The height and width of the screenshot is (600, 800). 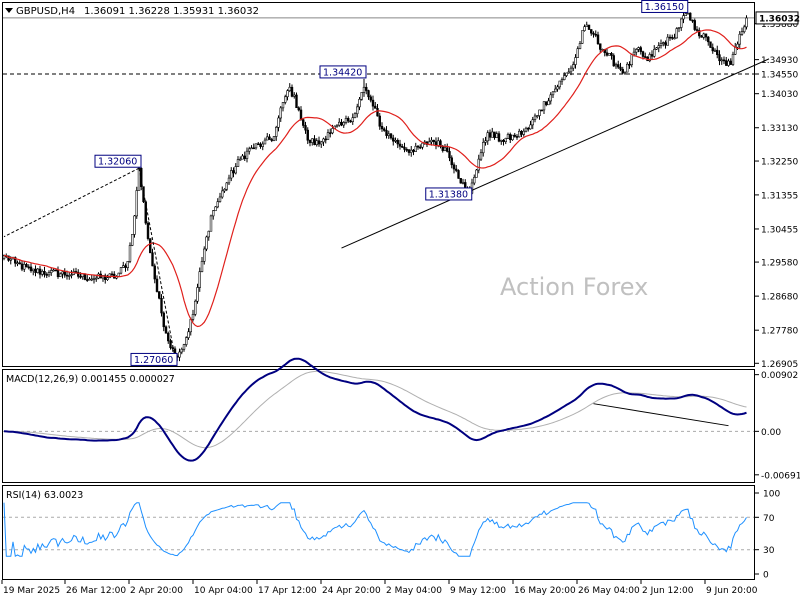 What do you see at coordinates (779, 365) in the screenshot?
I see `price-tick-label: 1.26905` at bounding box center [779, 365].